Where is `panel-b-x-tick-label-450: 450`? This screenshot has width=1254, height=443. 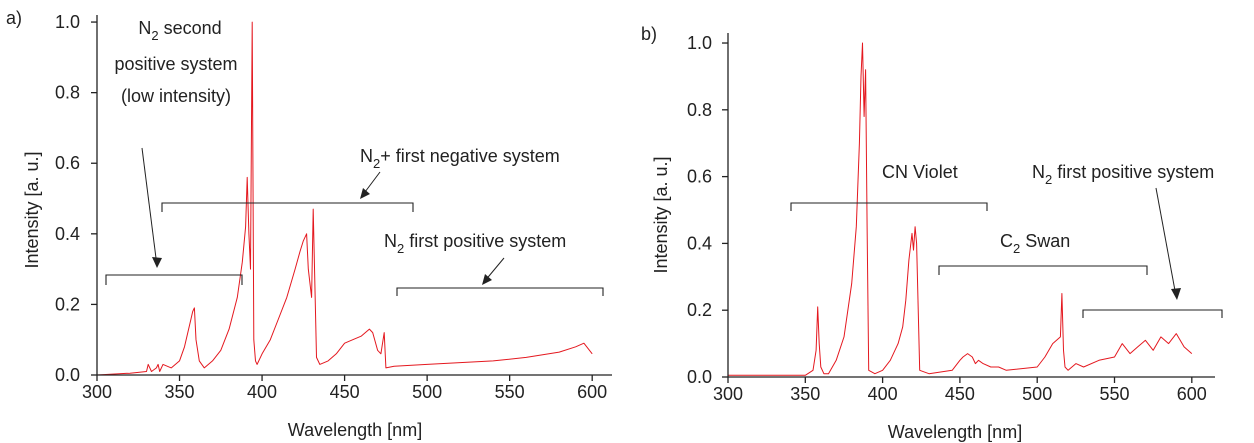 panel-b-x-tick-label-450: 450 is located at coordinates (960, 394).